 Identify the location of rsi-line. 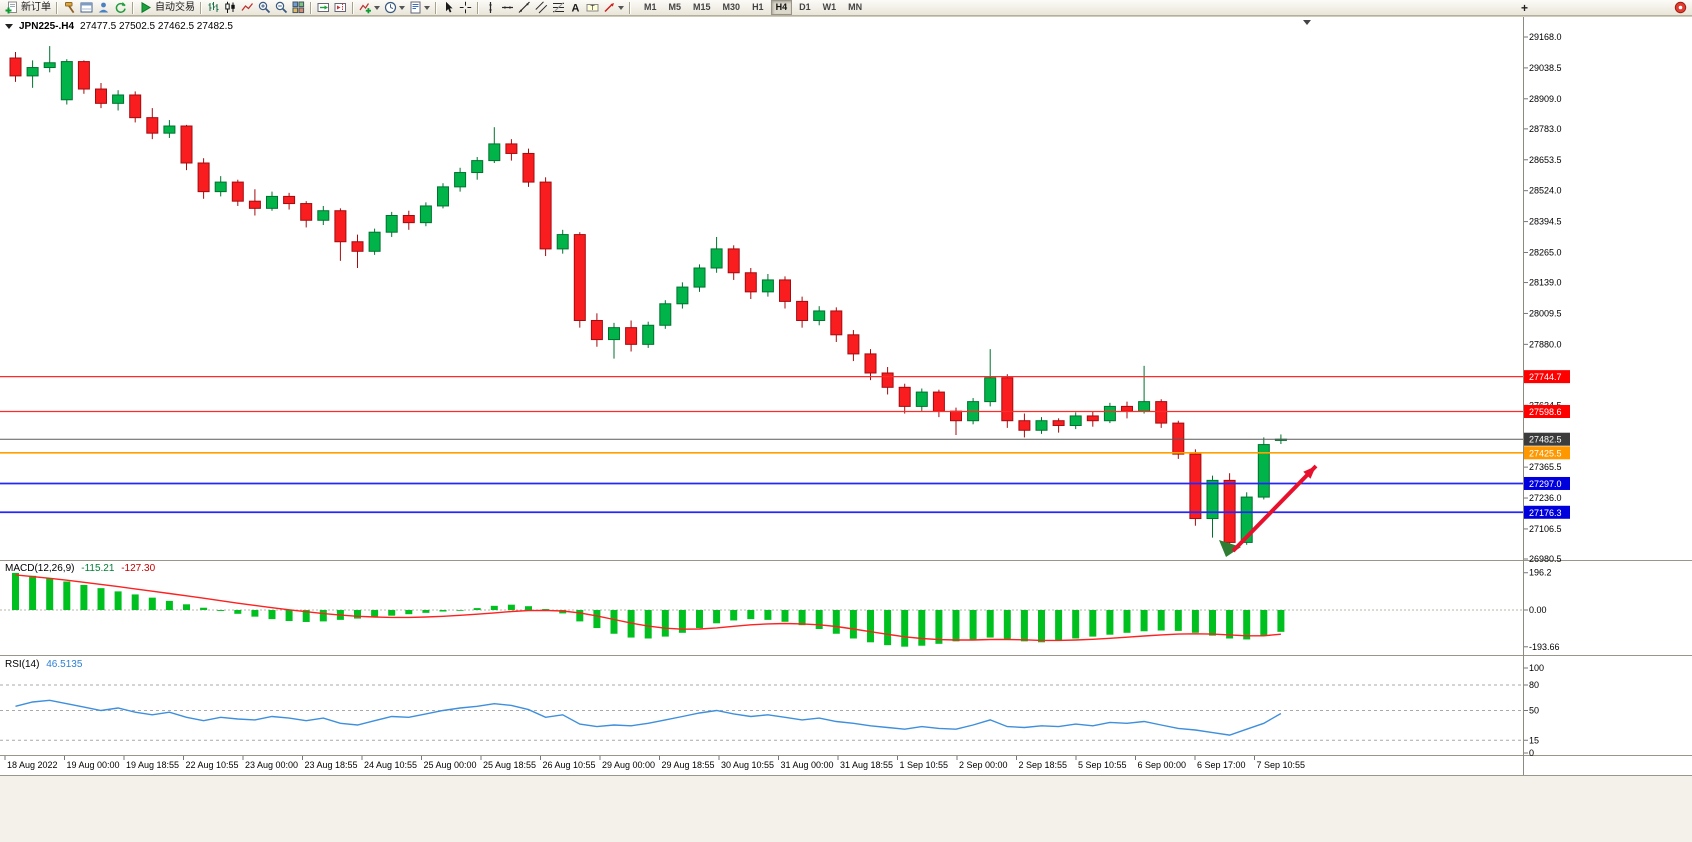
(648, 717).